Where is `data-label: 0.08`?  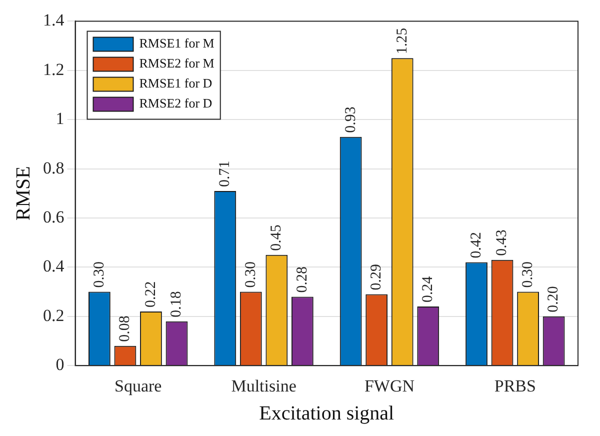 data-label: 0.08 is located at coordinates (125, 329).